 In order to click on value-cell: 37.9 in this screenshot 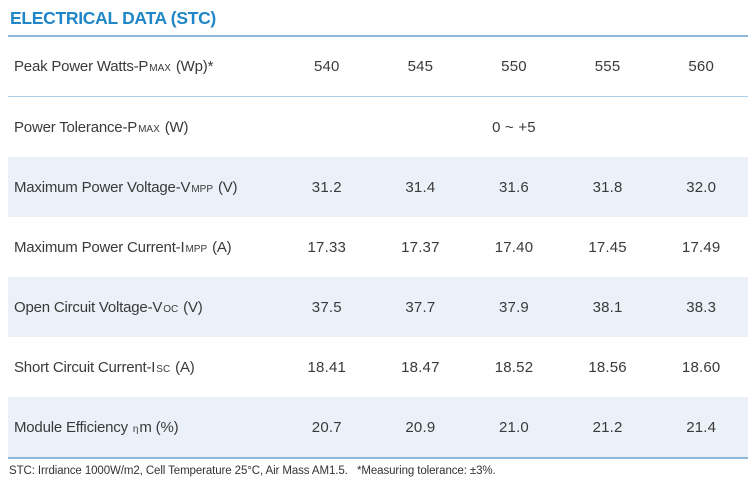, I will do `click(513, 307)`.